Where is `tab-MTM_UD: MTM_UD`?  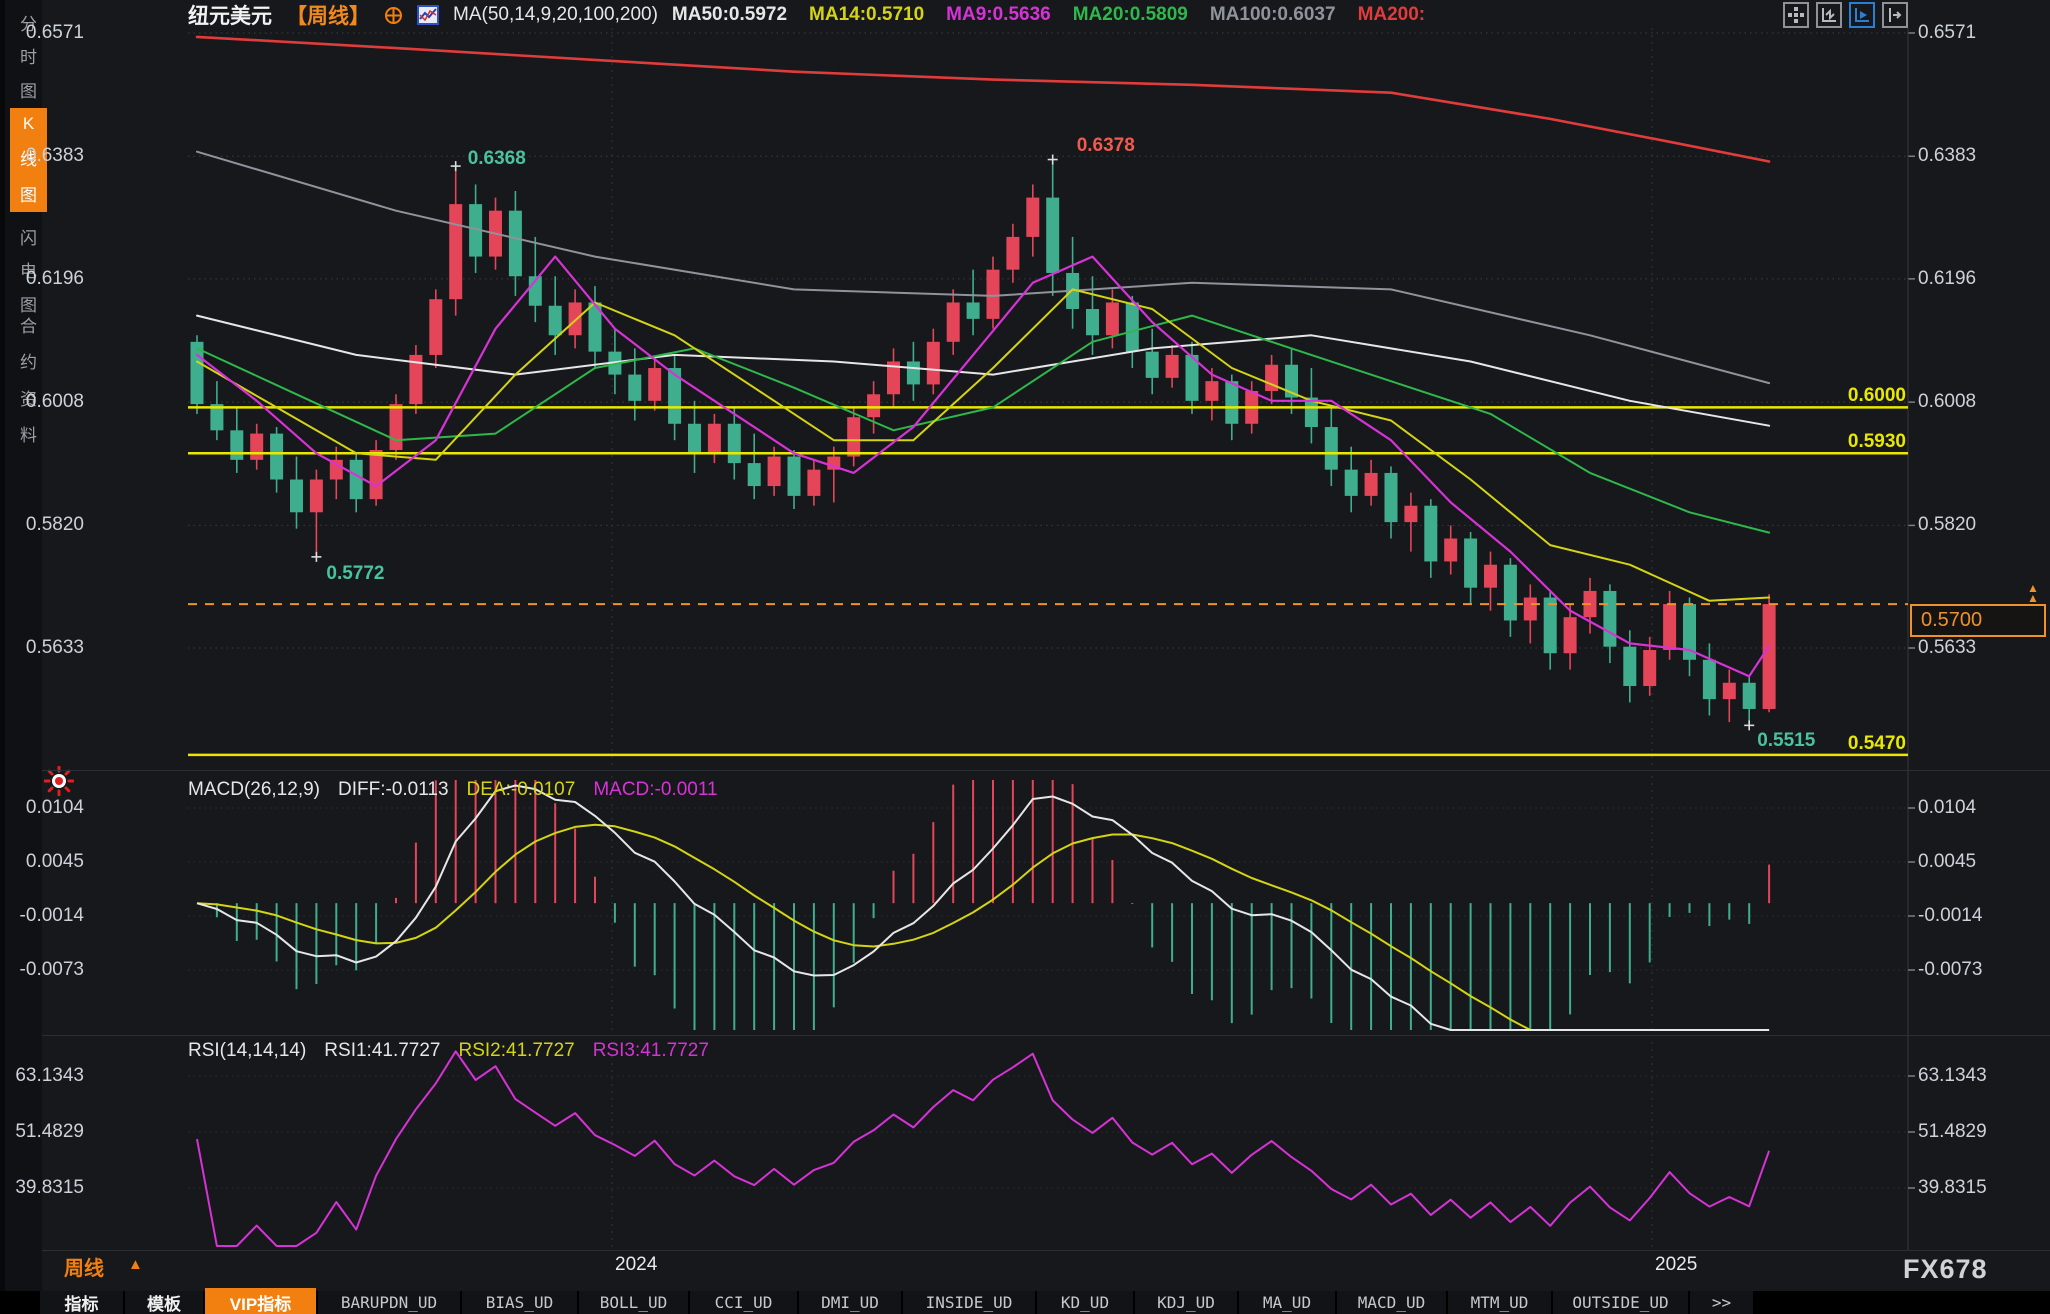 tab-MTM_UD: MTM_UD is located at coordinates (1499, 1302).